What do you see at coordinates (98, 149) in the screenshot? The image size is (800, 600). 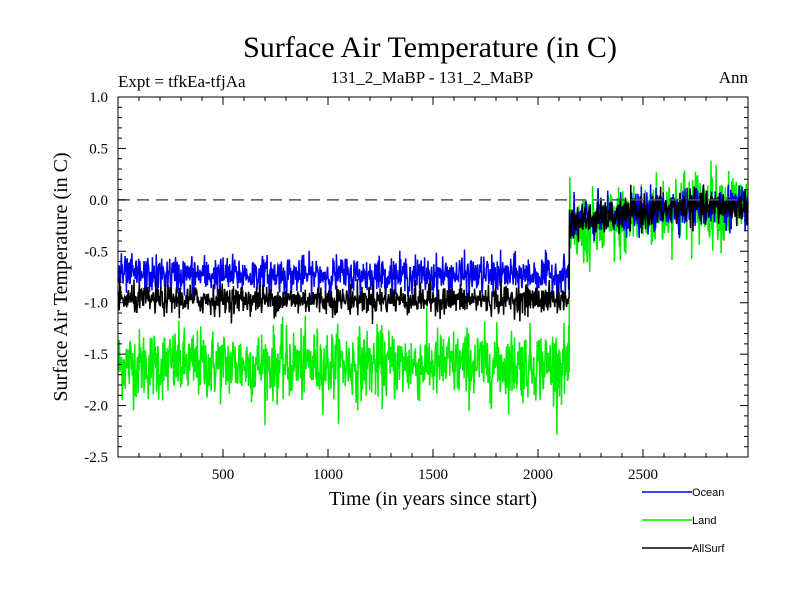 I see `y-tick-label: 0.5` at bounding box center [98, 149].